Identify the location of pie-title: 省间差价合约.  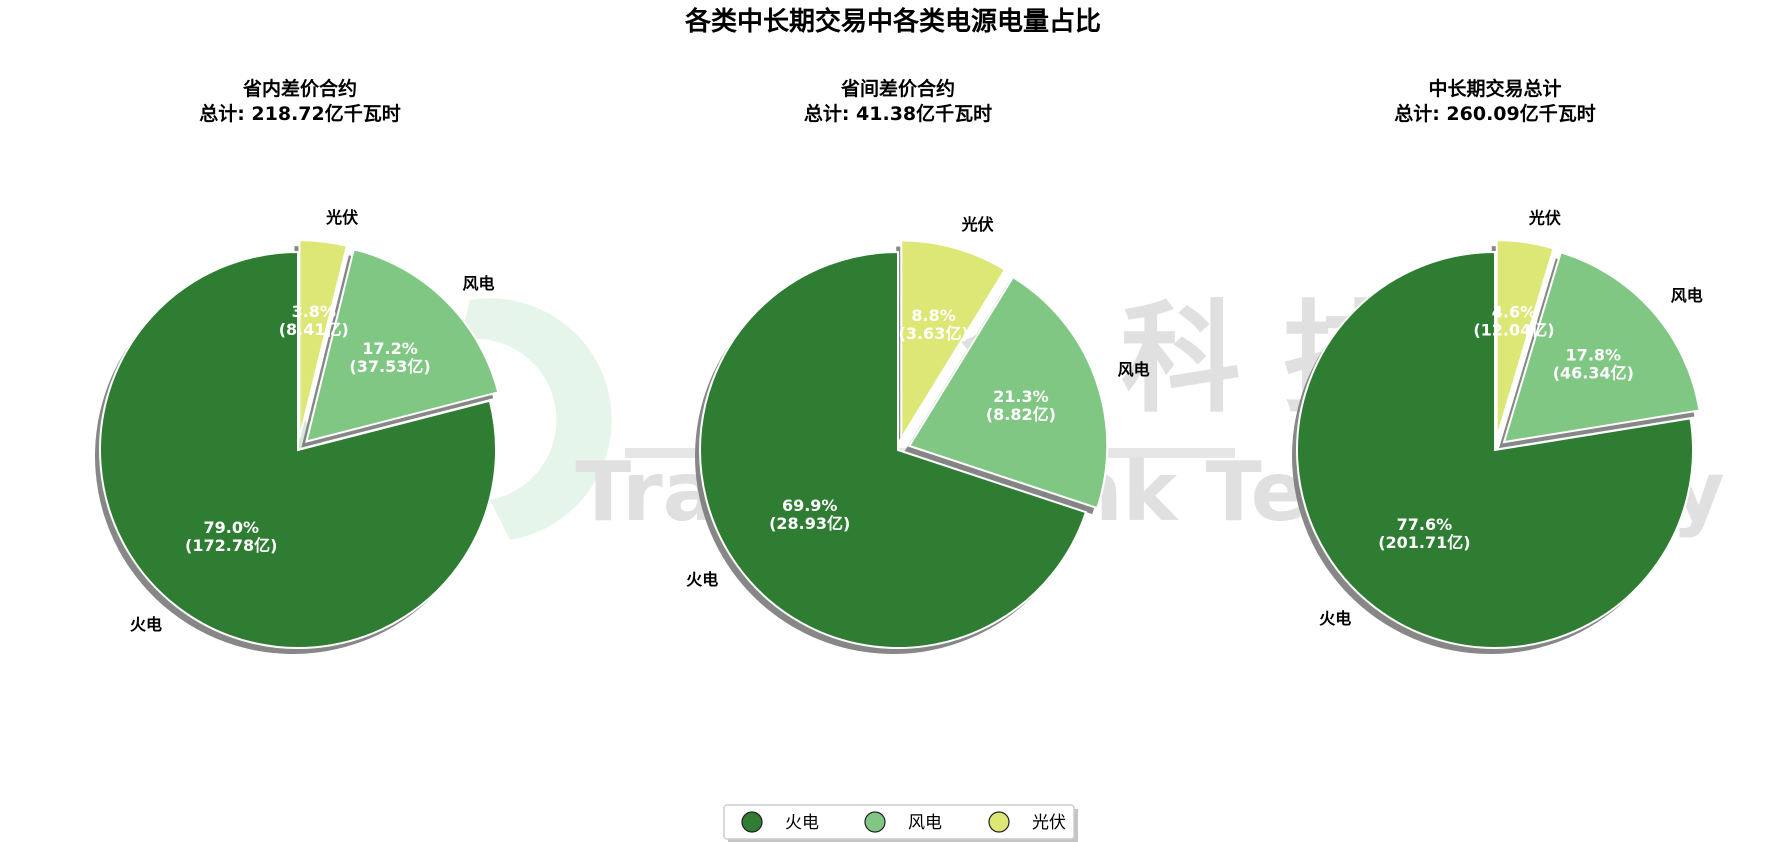
(897, 88).